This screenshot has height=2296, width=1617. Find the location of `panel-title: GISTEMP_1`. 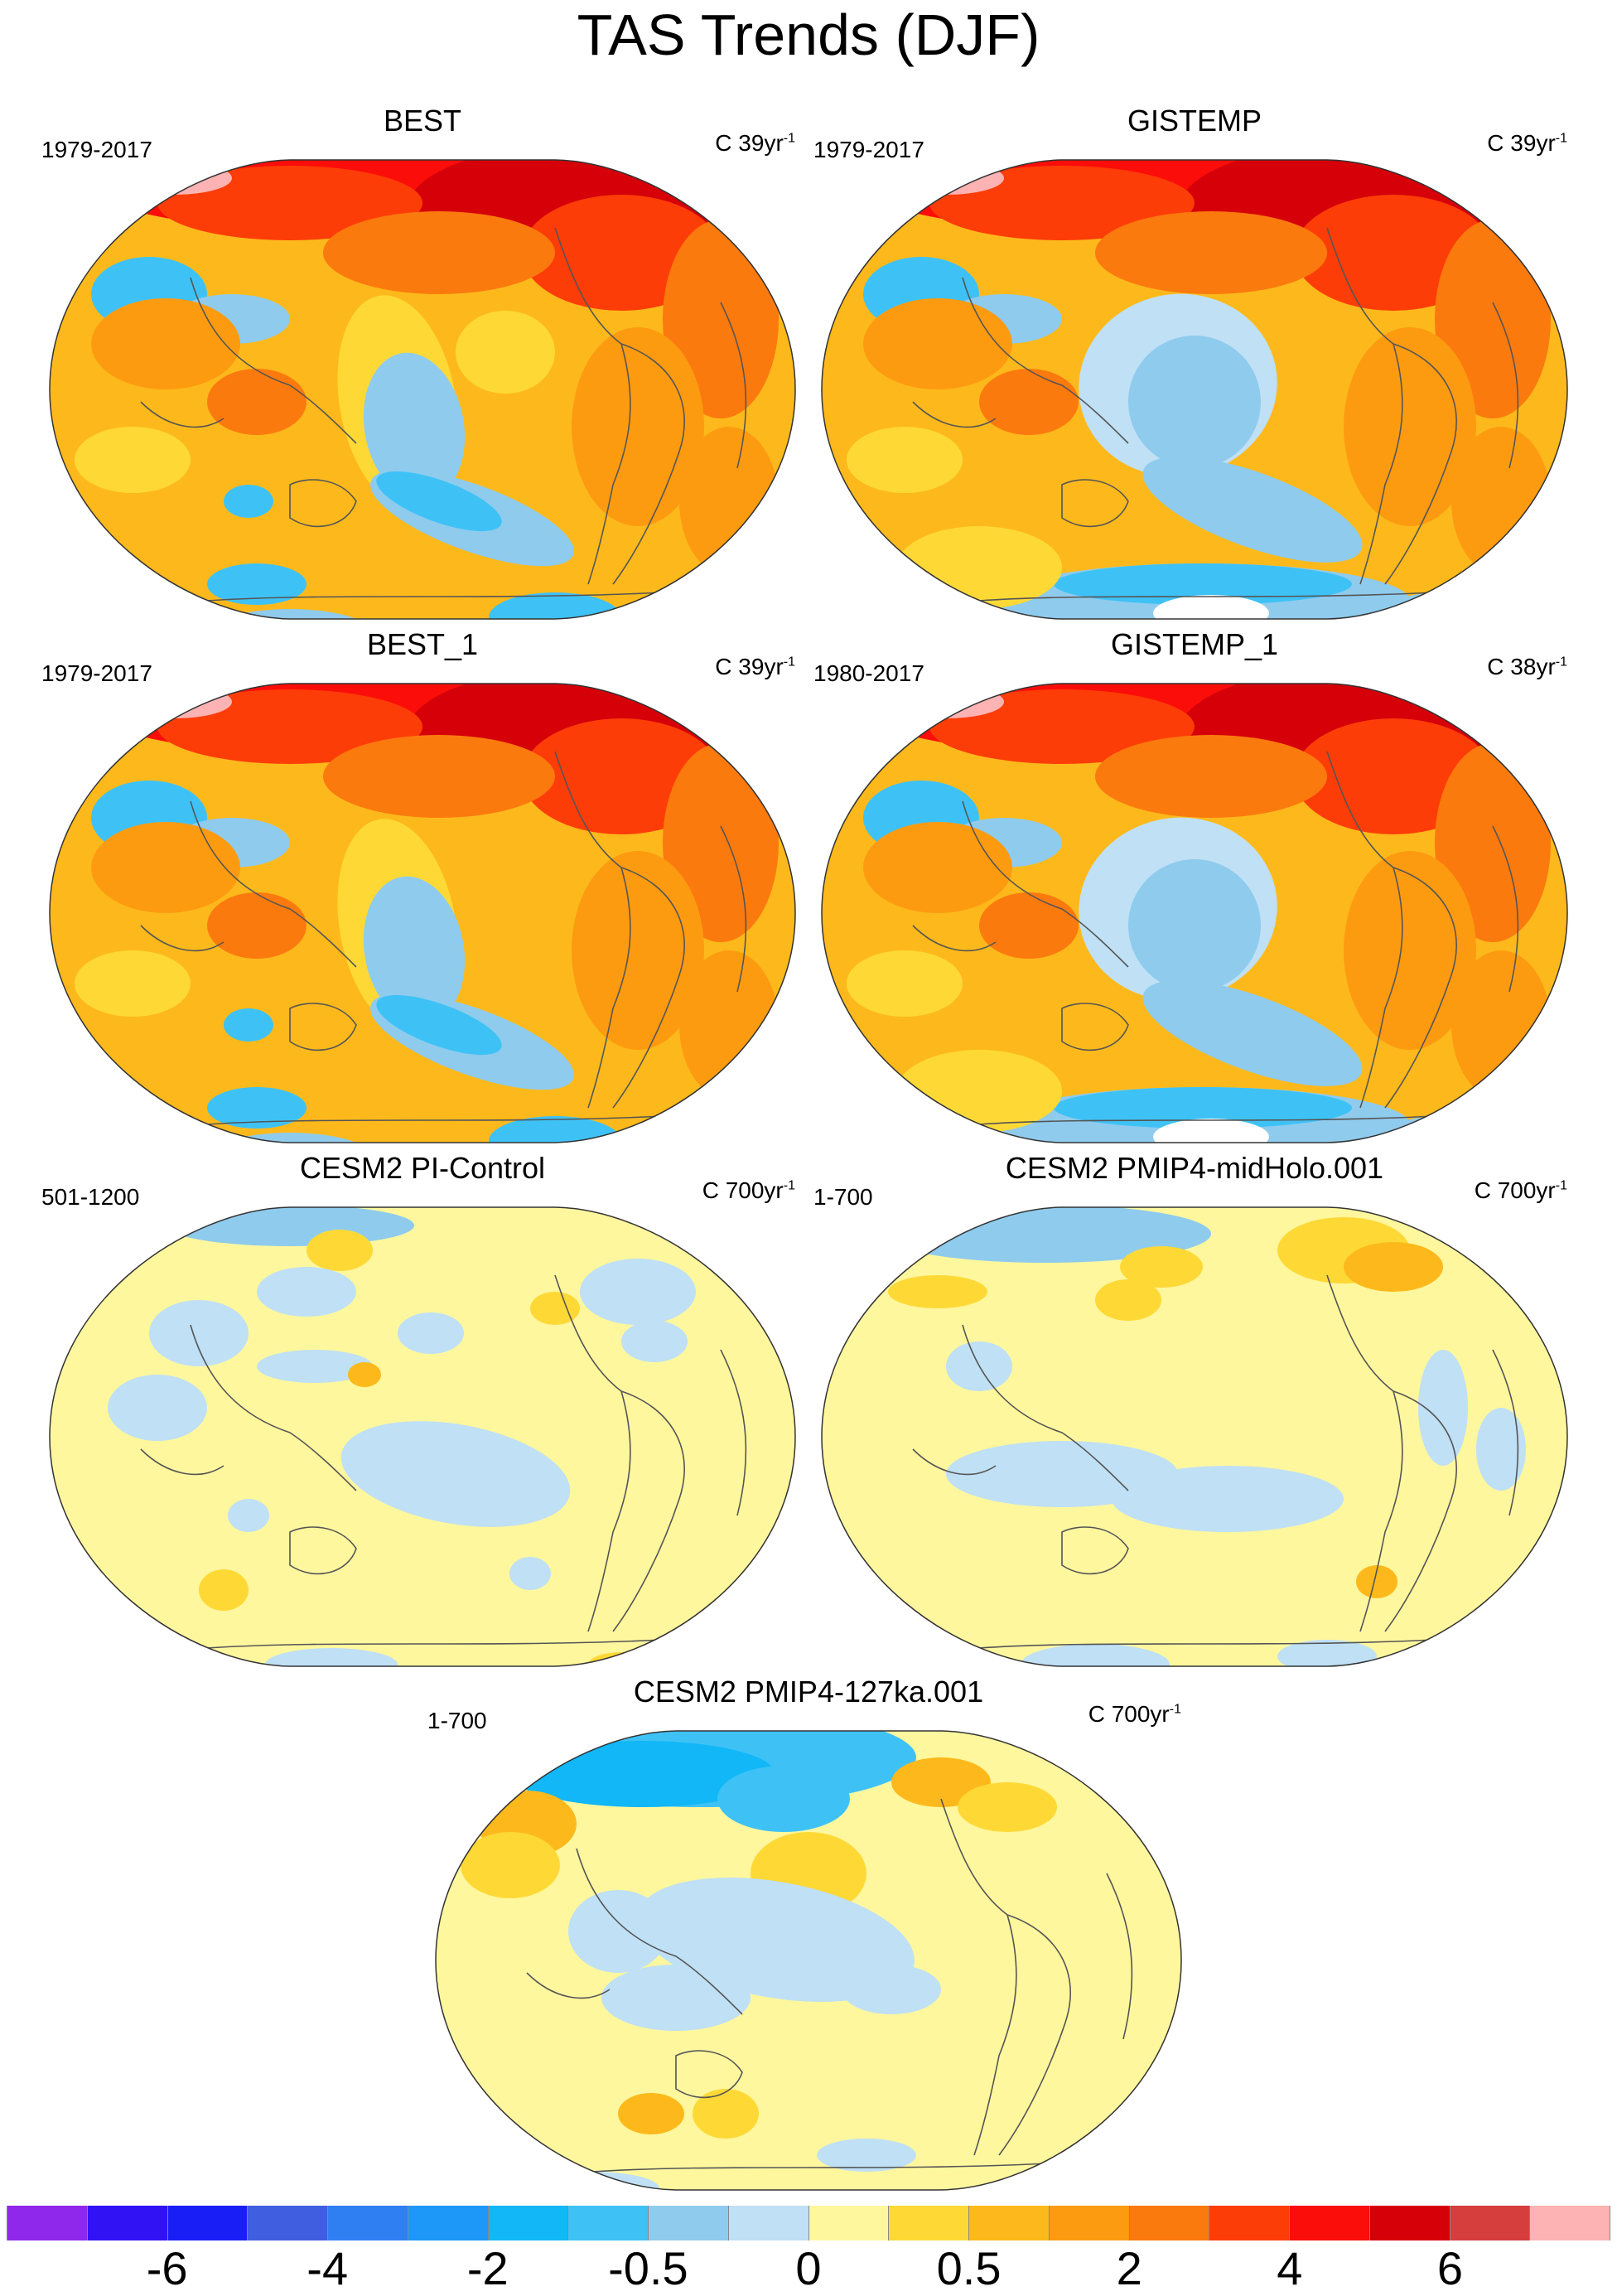

panel-title: GISTEMP_1 is located at coordinates (1194, 644).